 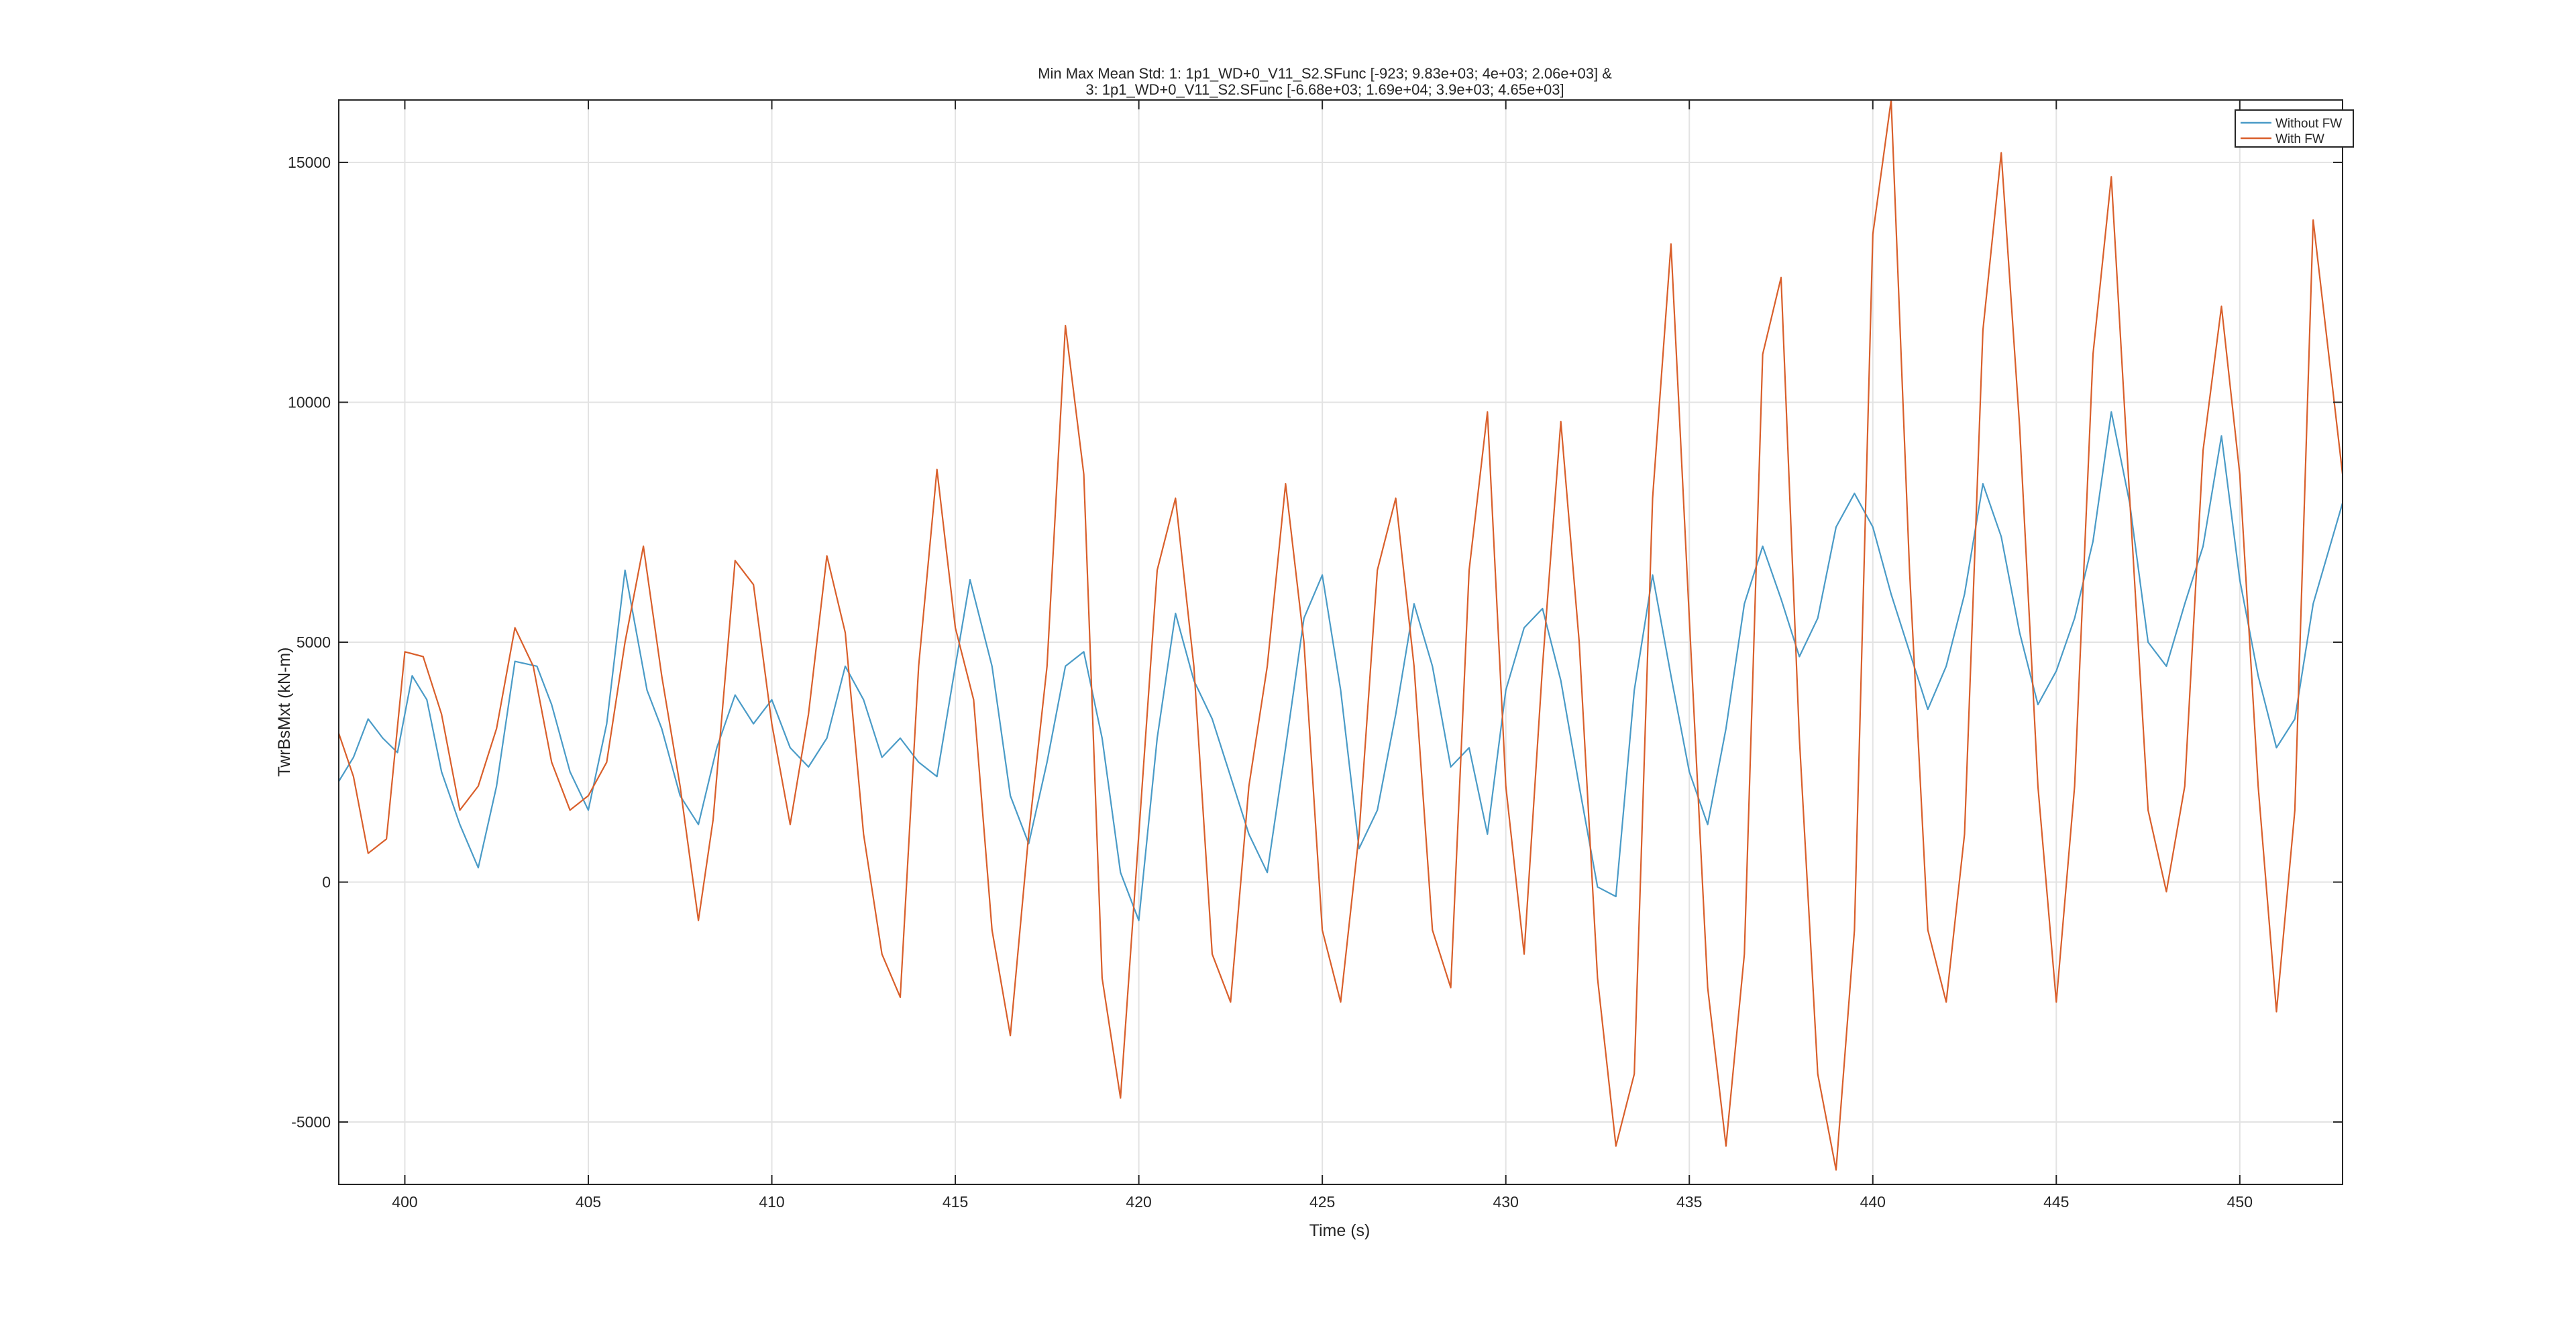 I want to click on x-tick-label: 435, so click(x=1689, y=1202).